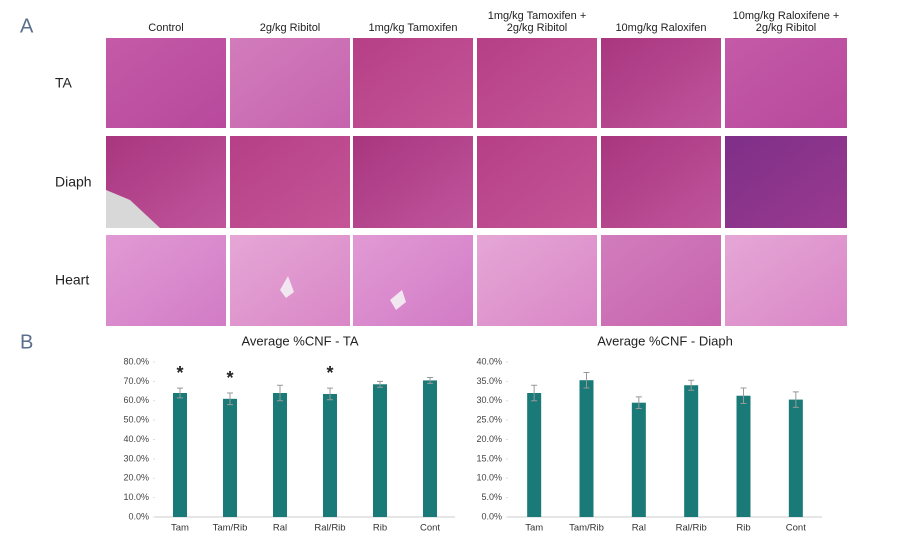 Image resolution: width=914 pixels, height=541 pixels. Describe the element at coordinates (27, 26) in the screenshot. I see `panel-label: A` at that location.